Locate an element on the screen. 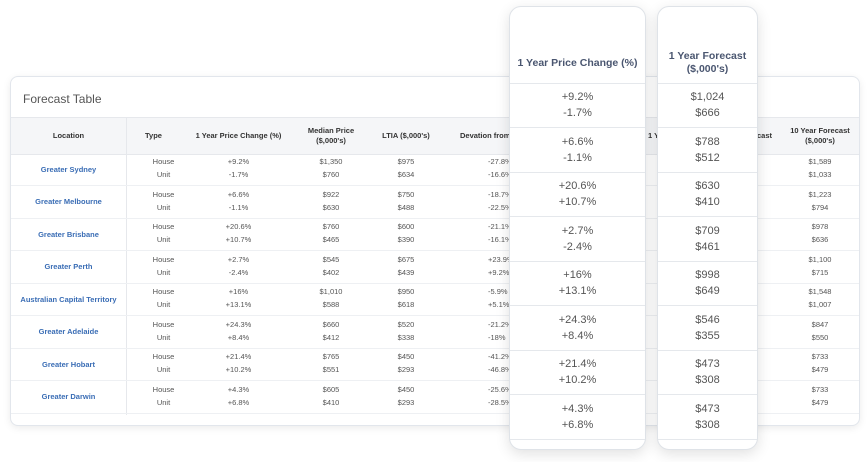  ltia-cell: $750 $488 is located at coordinates (406, 200).